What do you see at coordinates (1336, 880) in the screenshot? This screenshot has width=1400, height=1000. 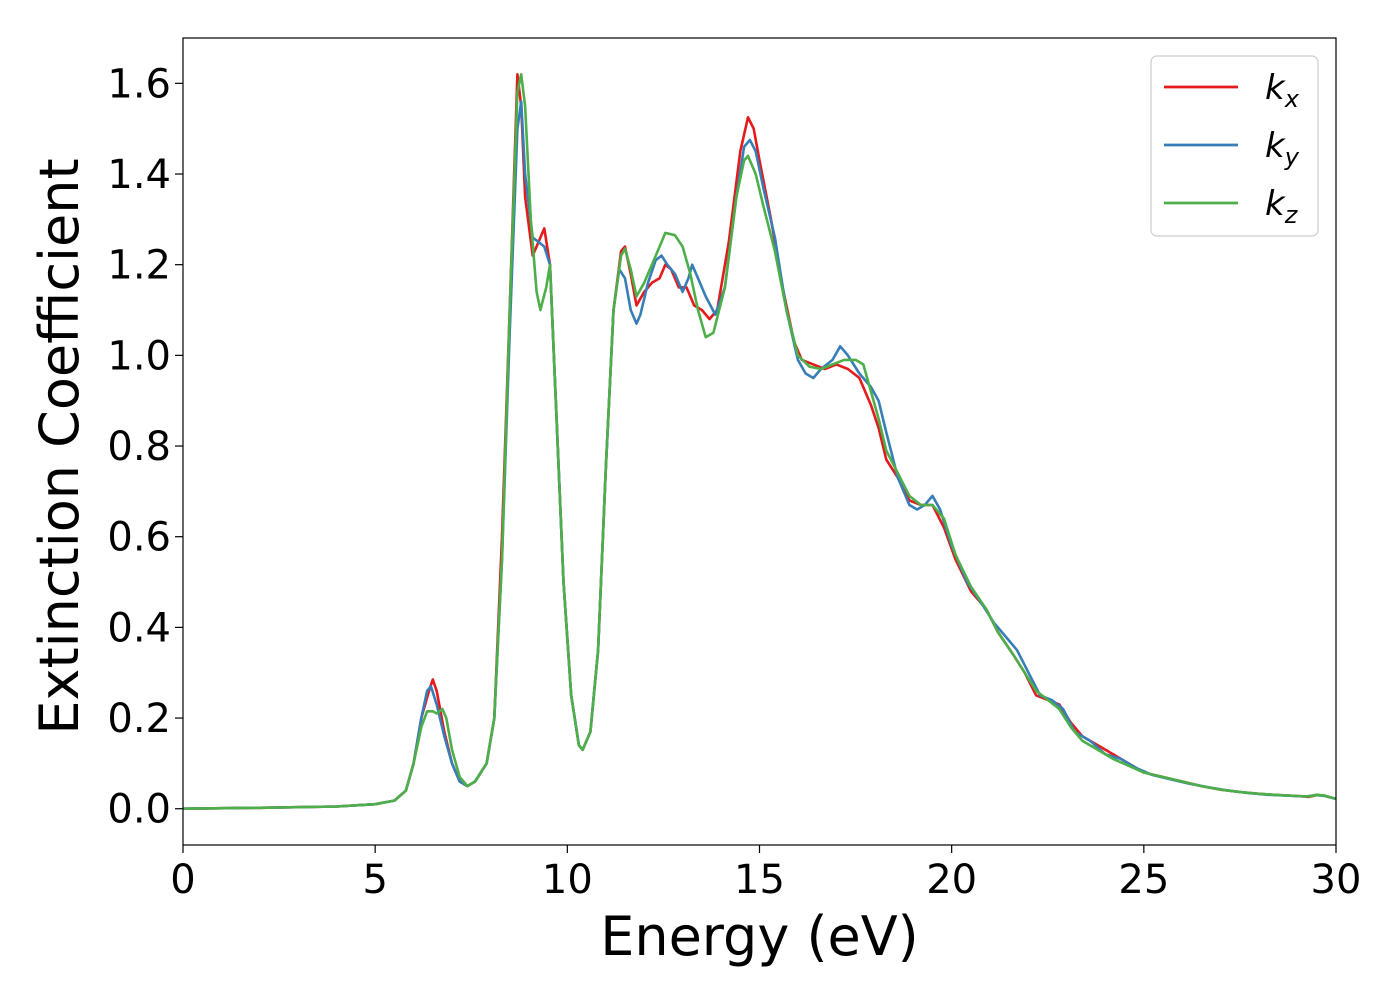 I see `x-tick-label: 30` at bounding box center [1336, 880].